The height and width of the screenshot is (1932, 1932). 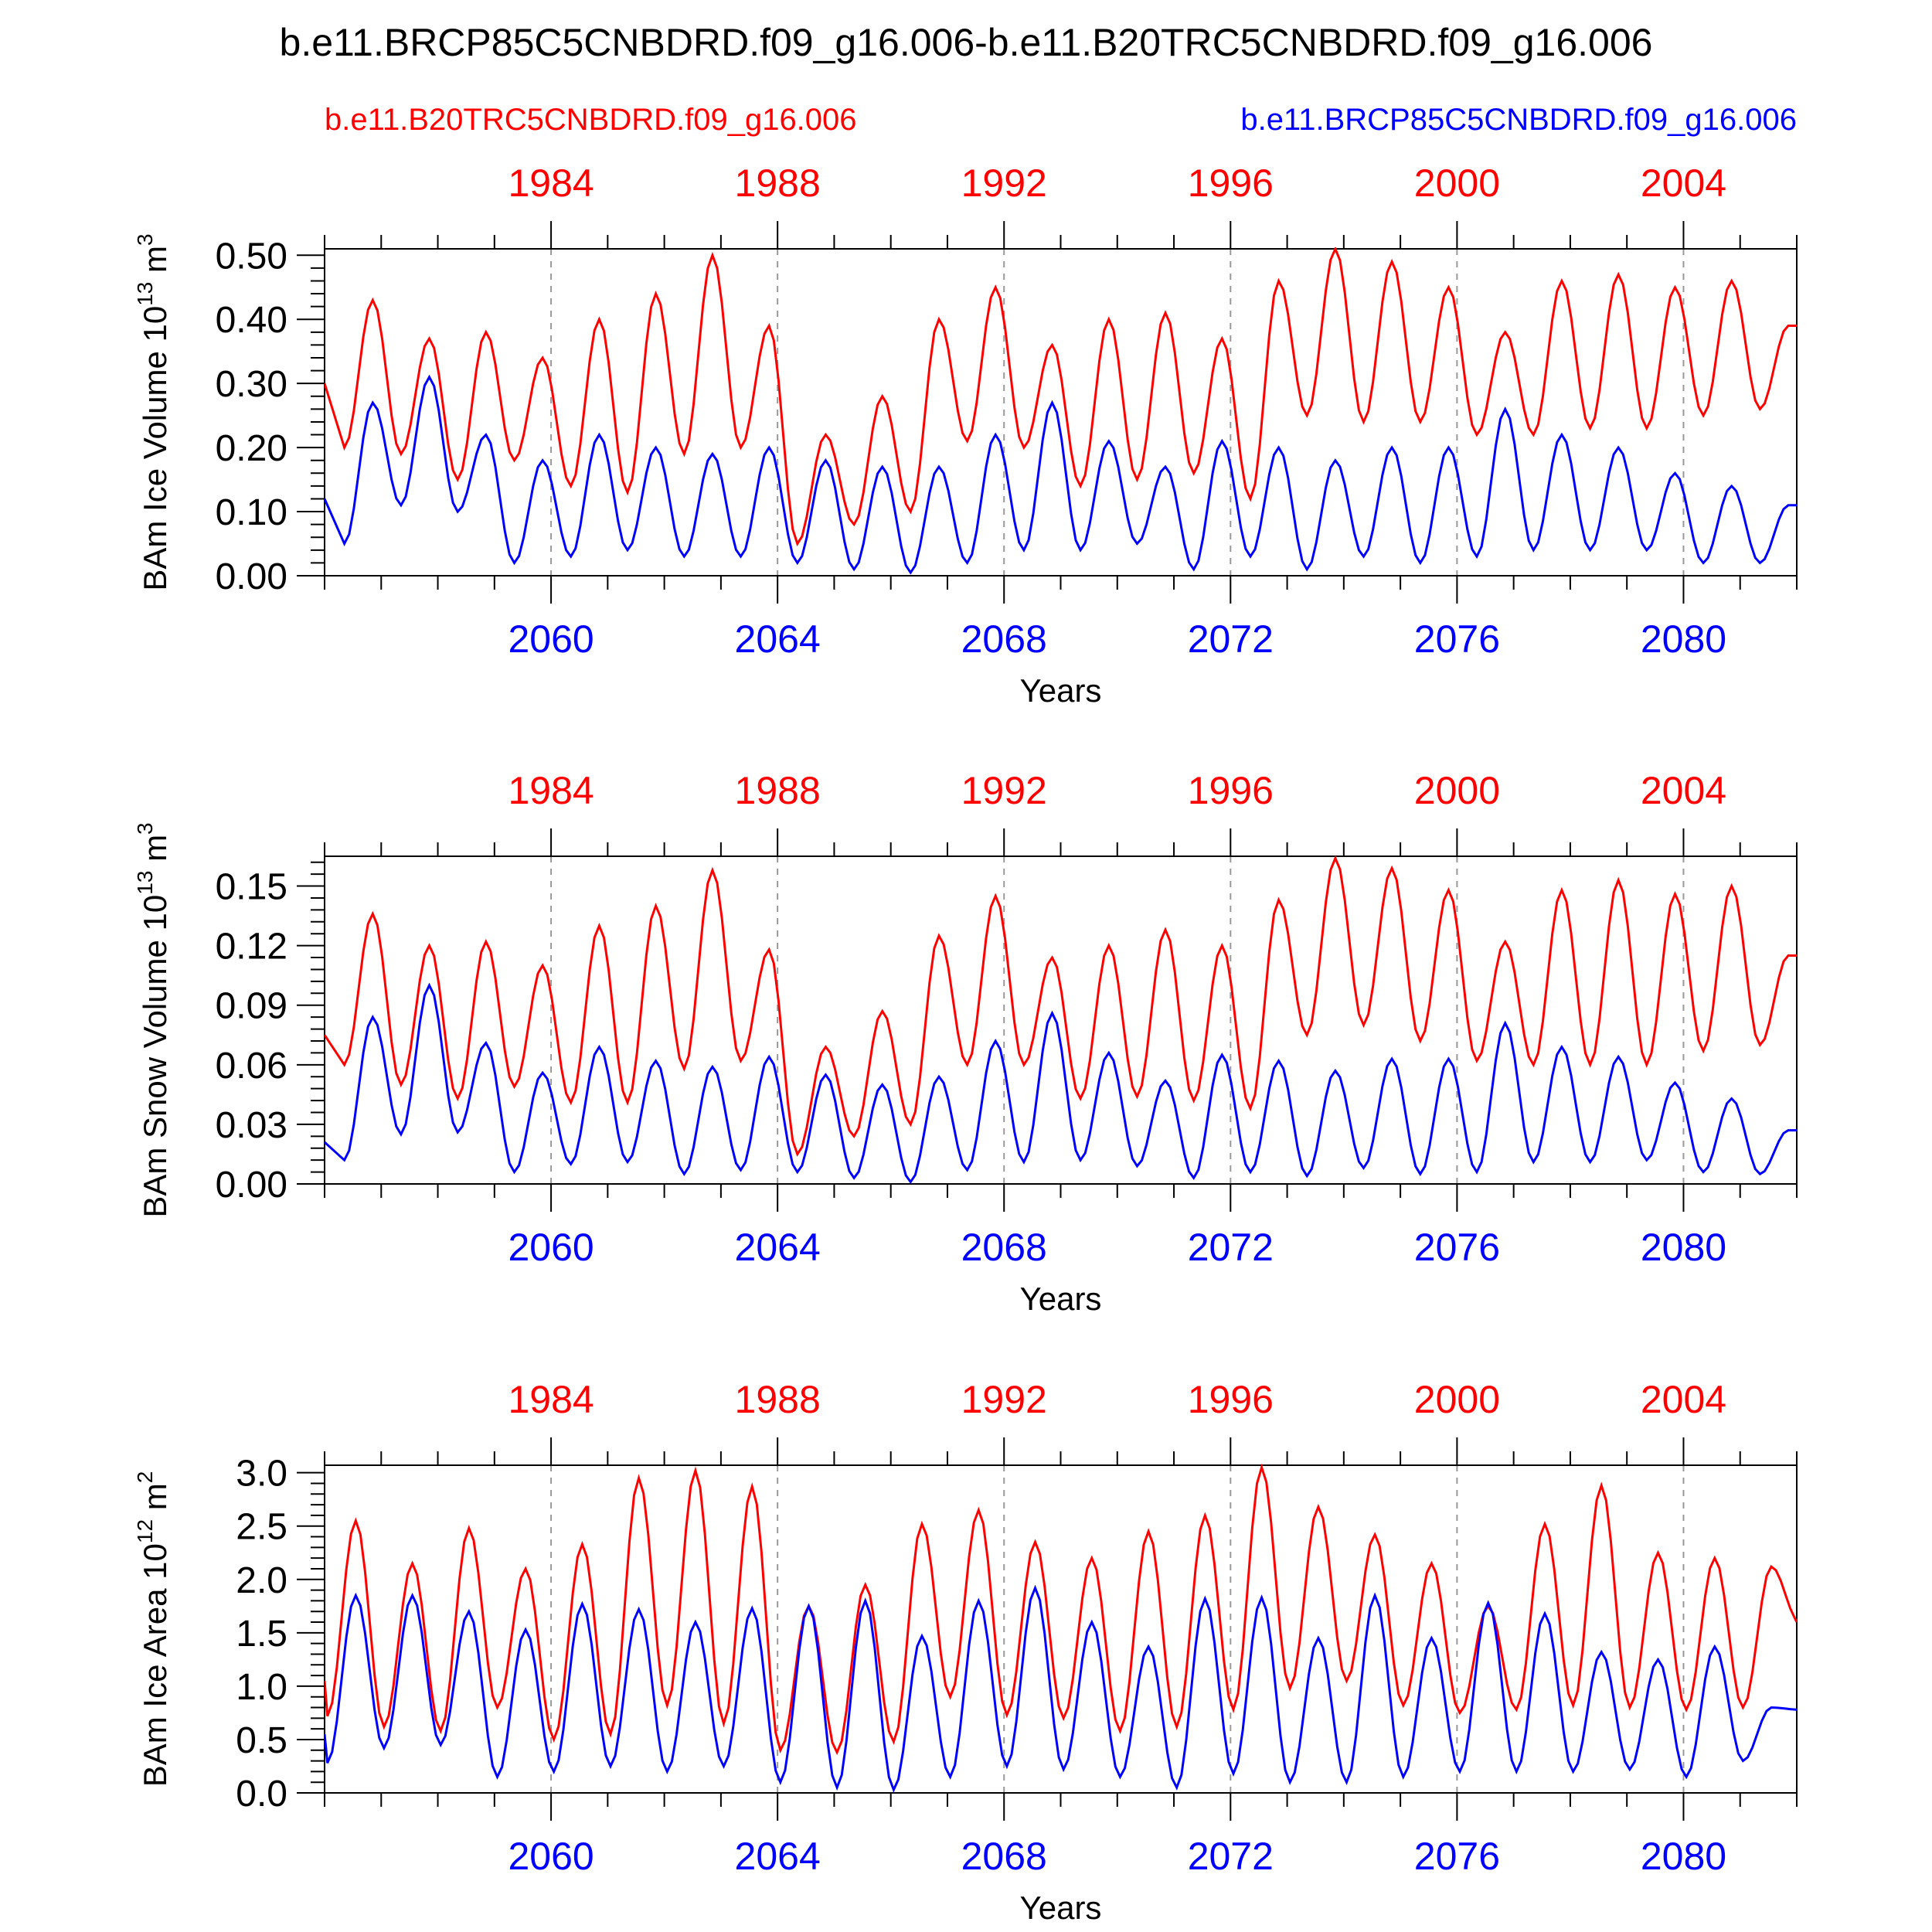 What do you see at coordinates (591, 120) in the screenshot?
I see `legend-left-label: b.e11.B20TRC5CNBDRD.f09_g16.006` at bounding box center [591, 120].